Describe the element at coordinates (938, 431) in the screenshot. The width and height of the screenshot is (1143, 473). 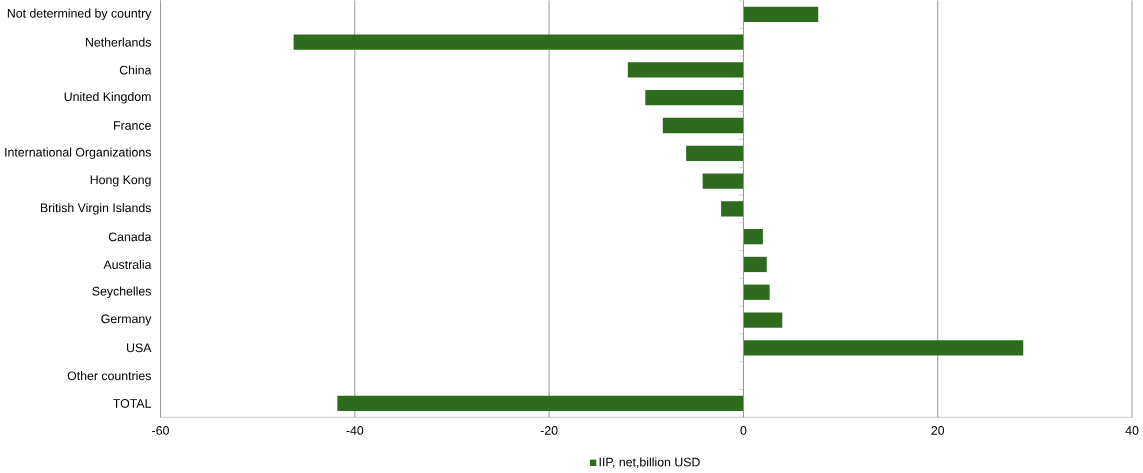
I see `x-tick-label: 20` at that location.